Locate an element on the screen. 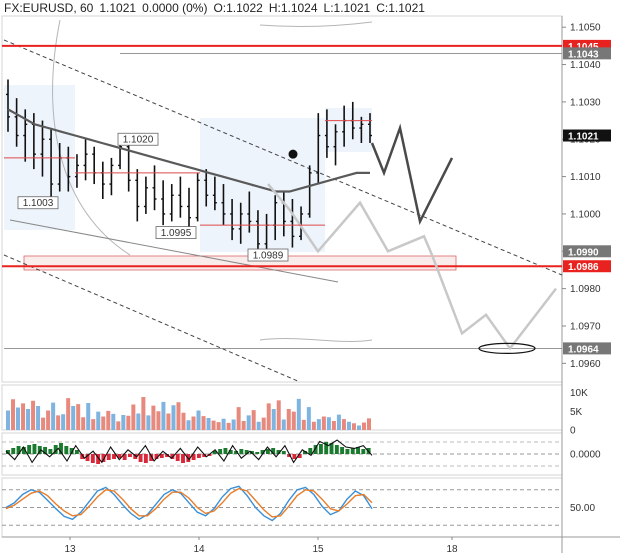 The image size is (620, 557). open-value: O:1.1022 is located at coordinates (238, 8).